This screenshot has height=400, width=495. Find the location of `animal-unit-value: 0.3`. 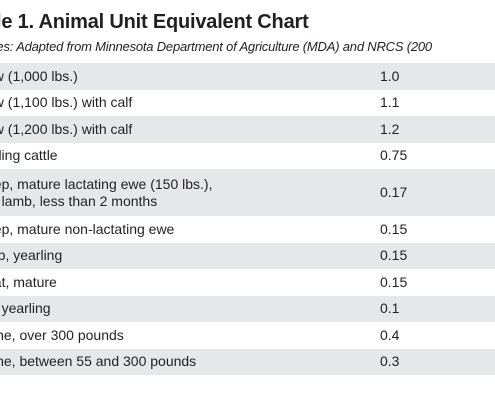

animal-unit-value: 0.3 is located at coordinates (417, 361).